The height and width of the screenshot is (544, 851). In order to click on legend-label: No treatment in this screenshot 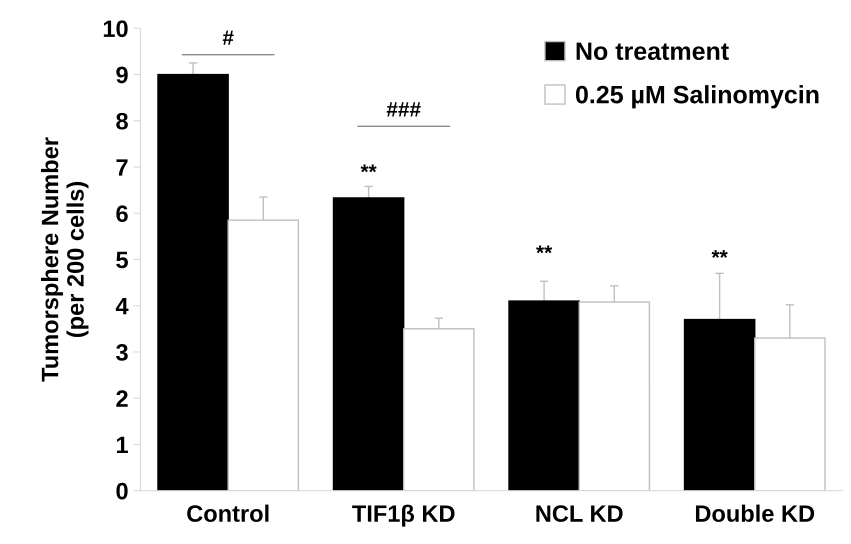, I will do `click(652, 51)`.